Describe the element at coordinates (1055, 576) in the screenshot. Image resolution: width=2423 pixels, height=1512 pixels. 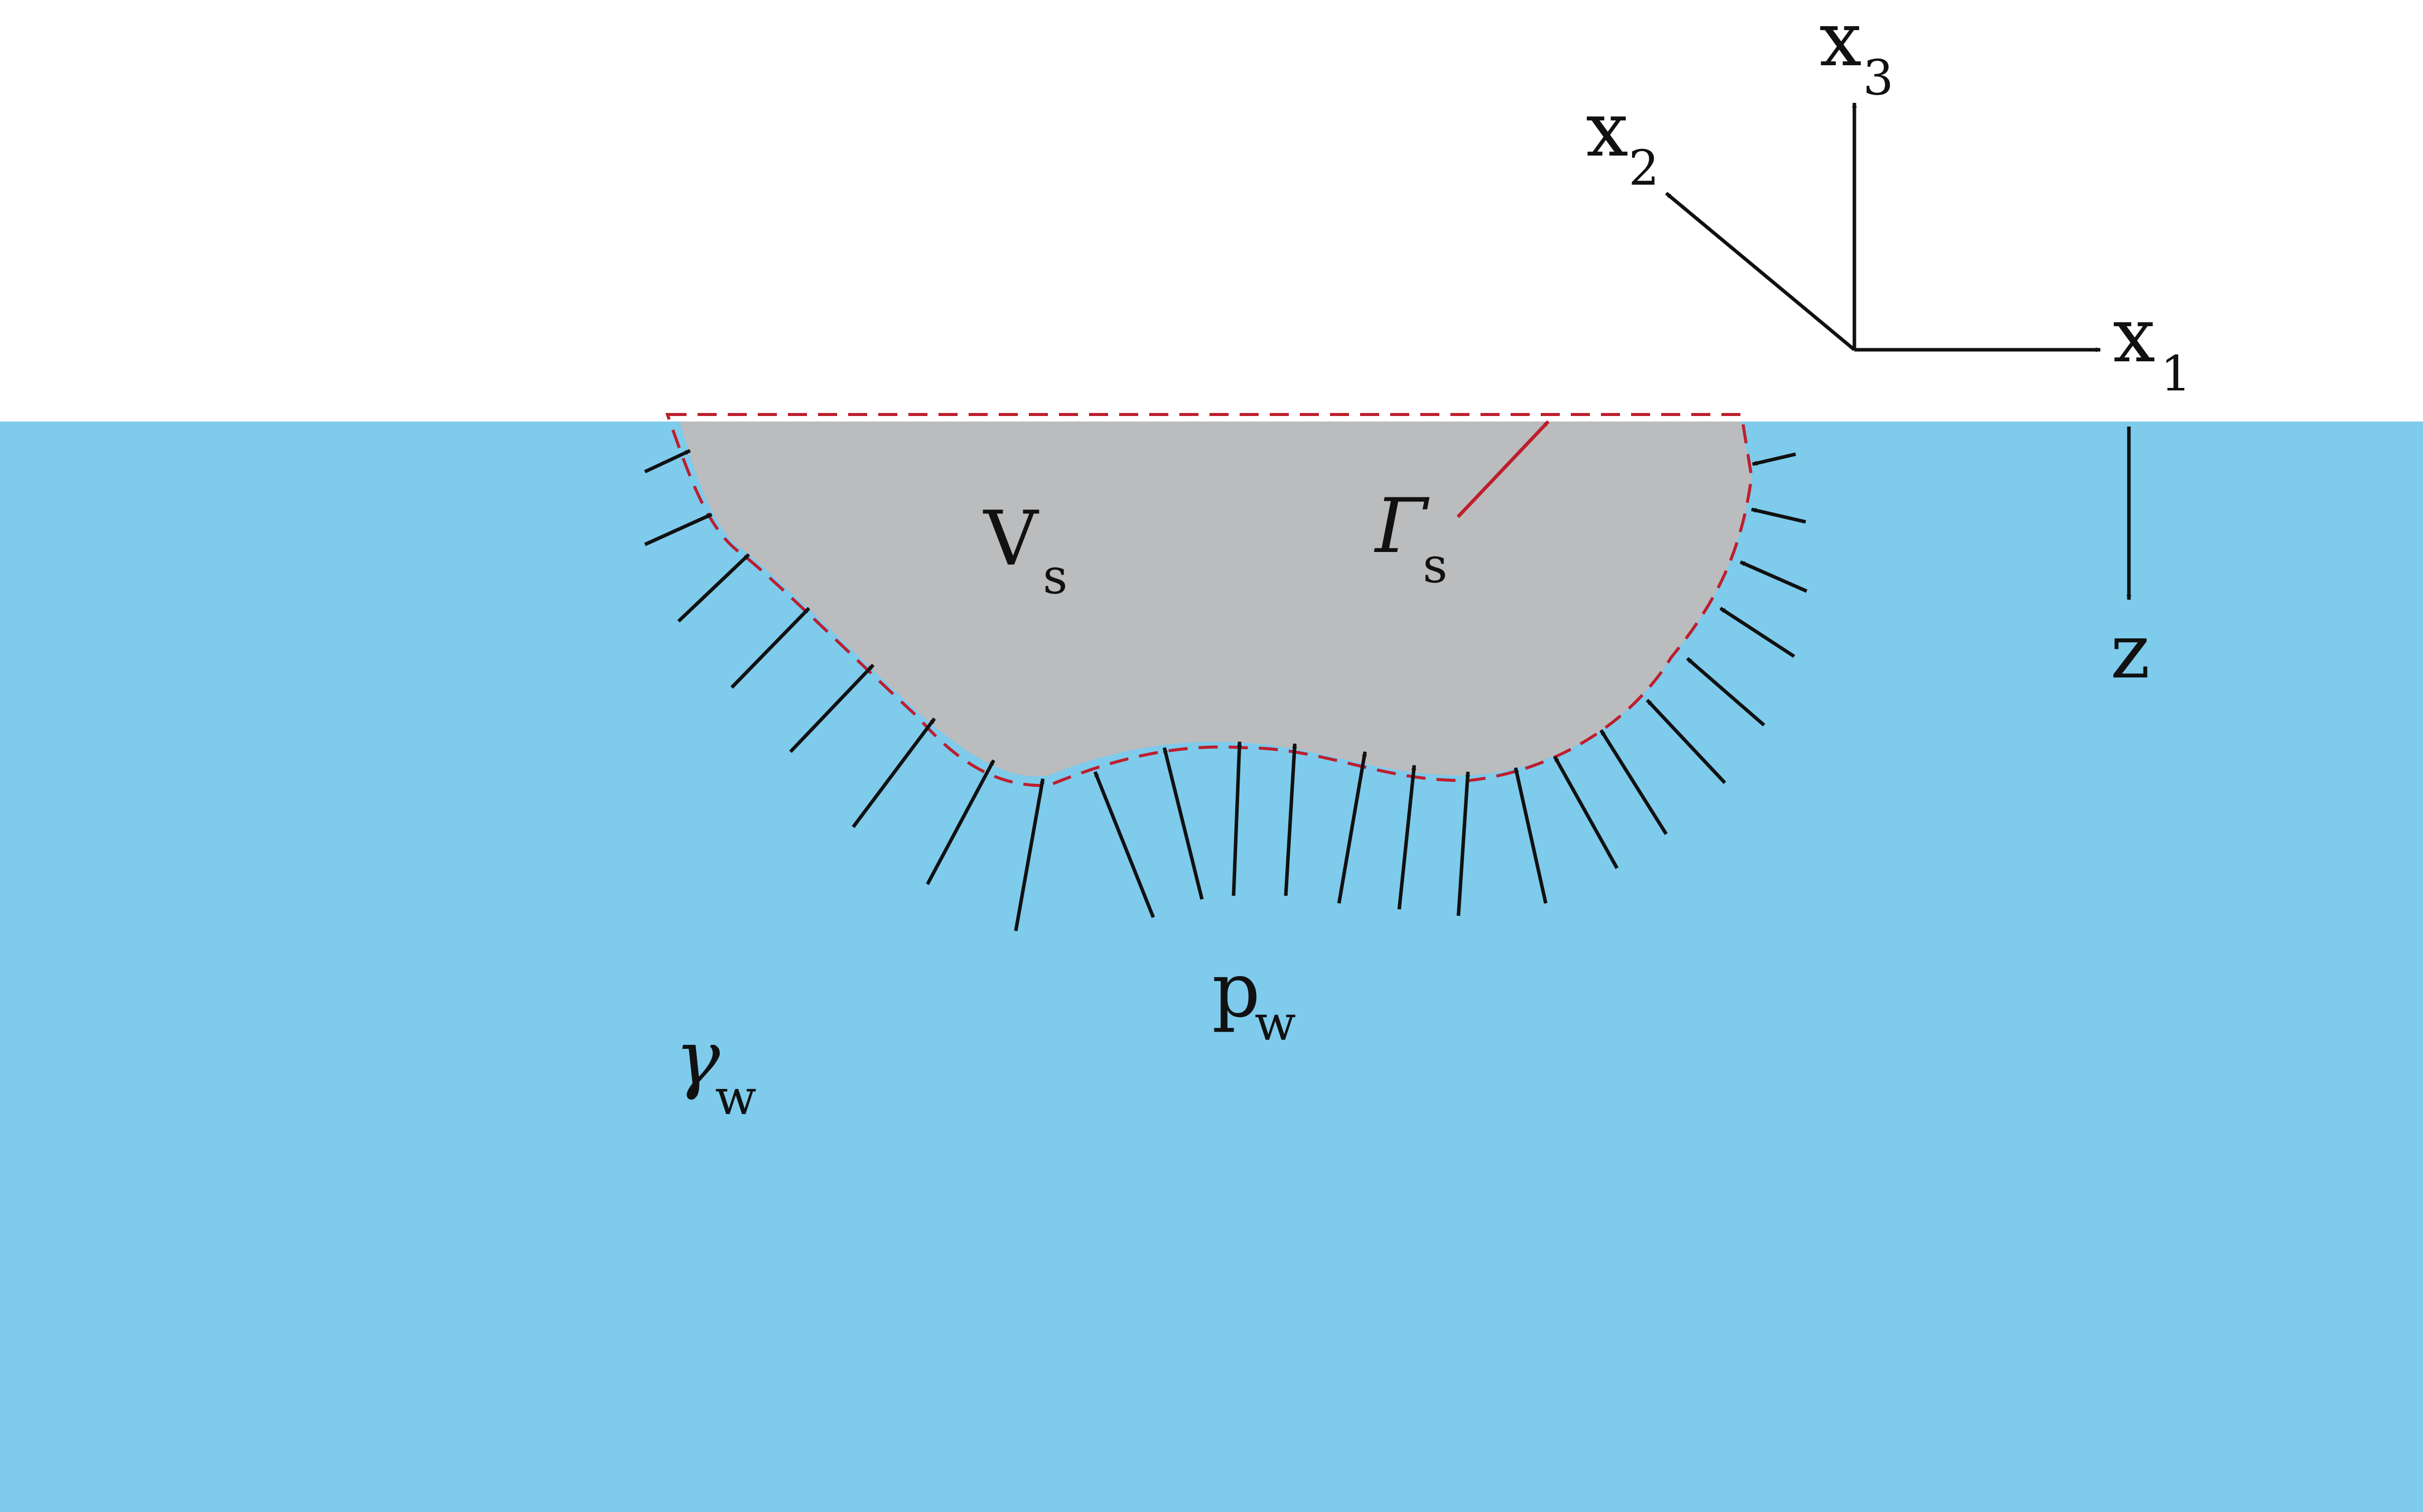
I see `volume-subscript: s` at that location.